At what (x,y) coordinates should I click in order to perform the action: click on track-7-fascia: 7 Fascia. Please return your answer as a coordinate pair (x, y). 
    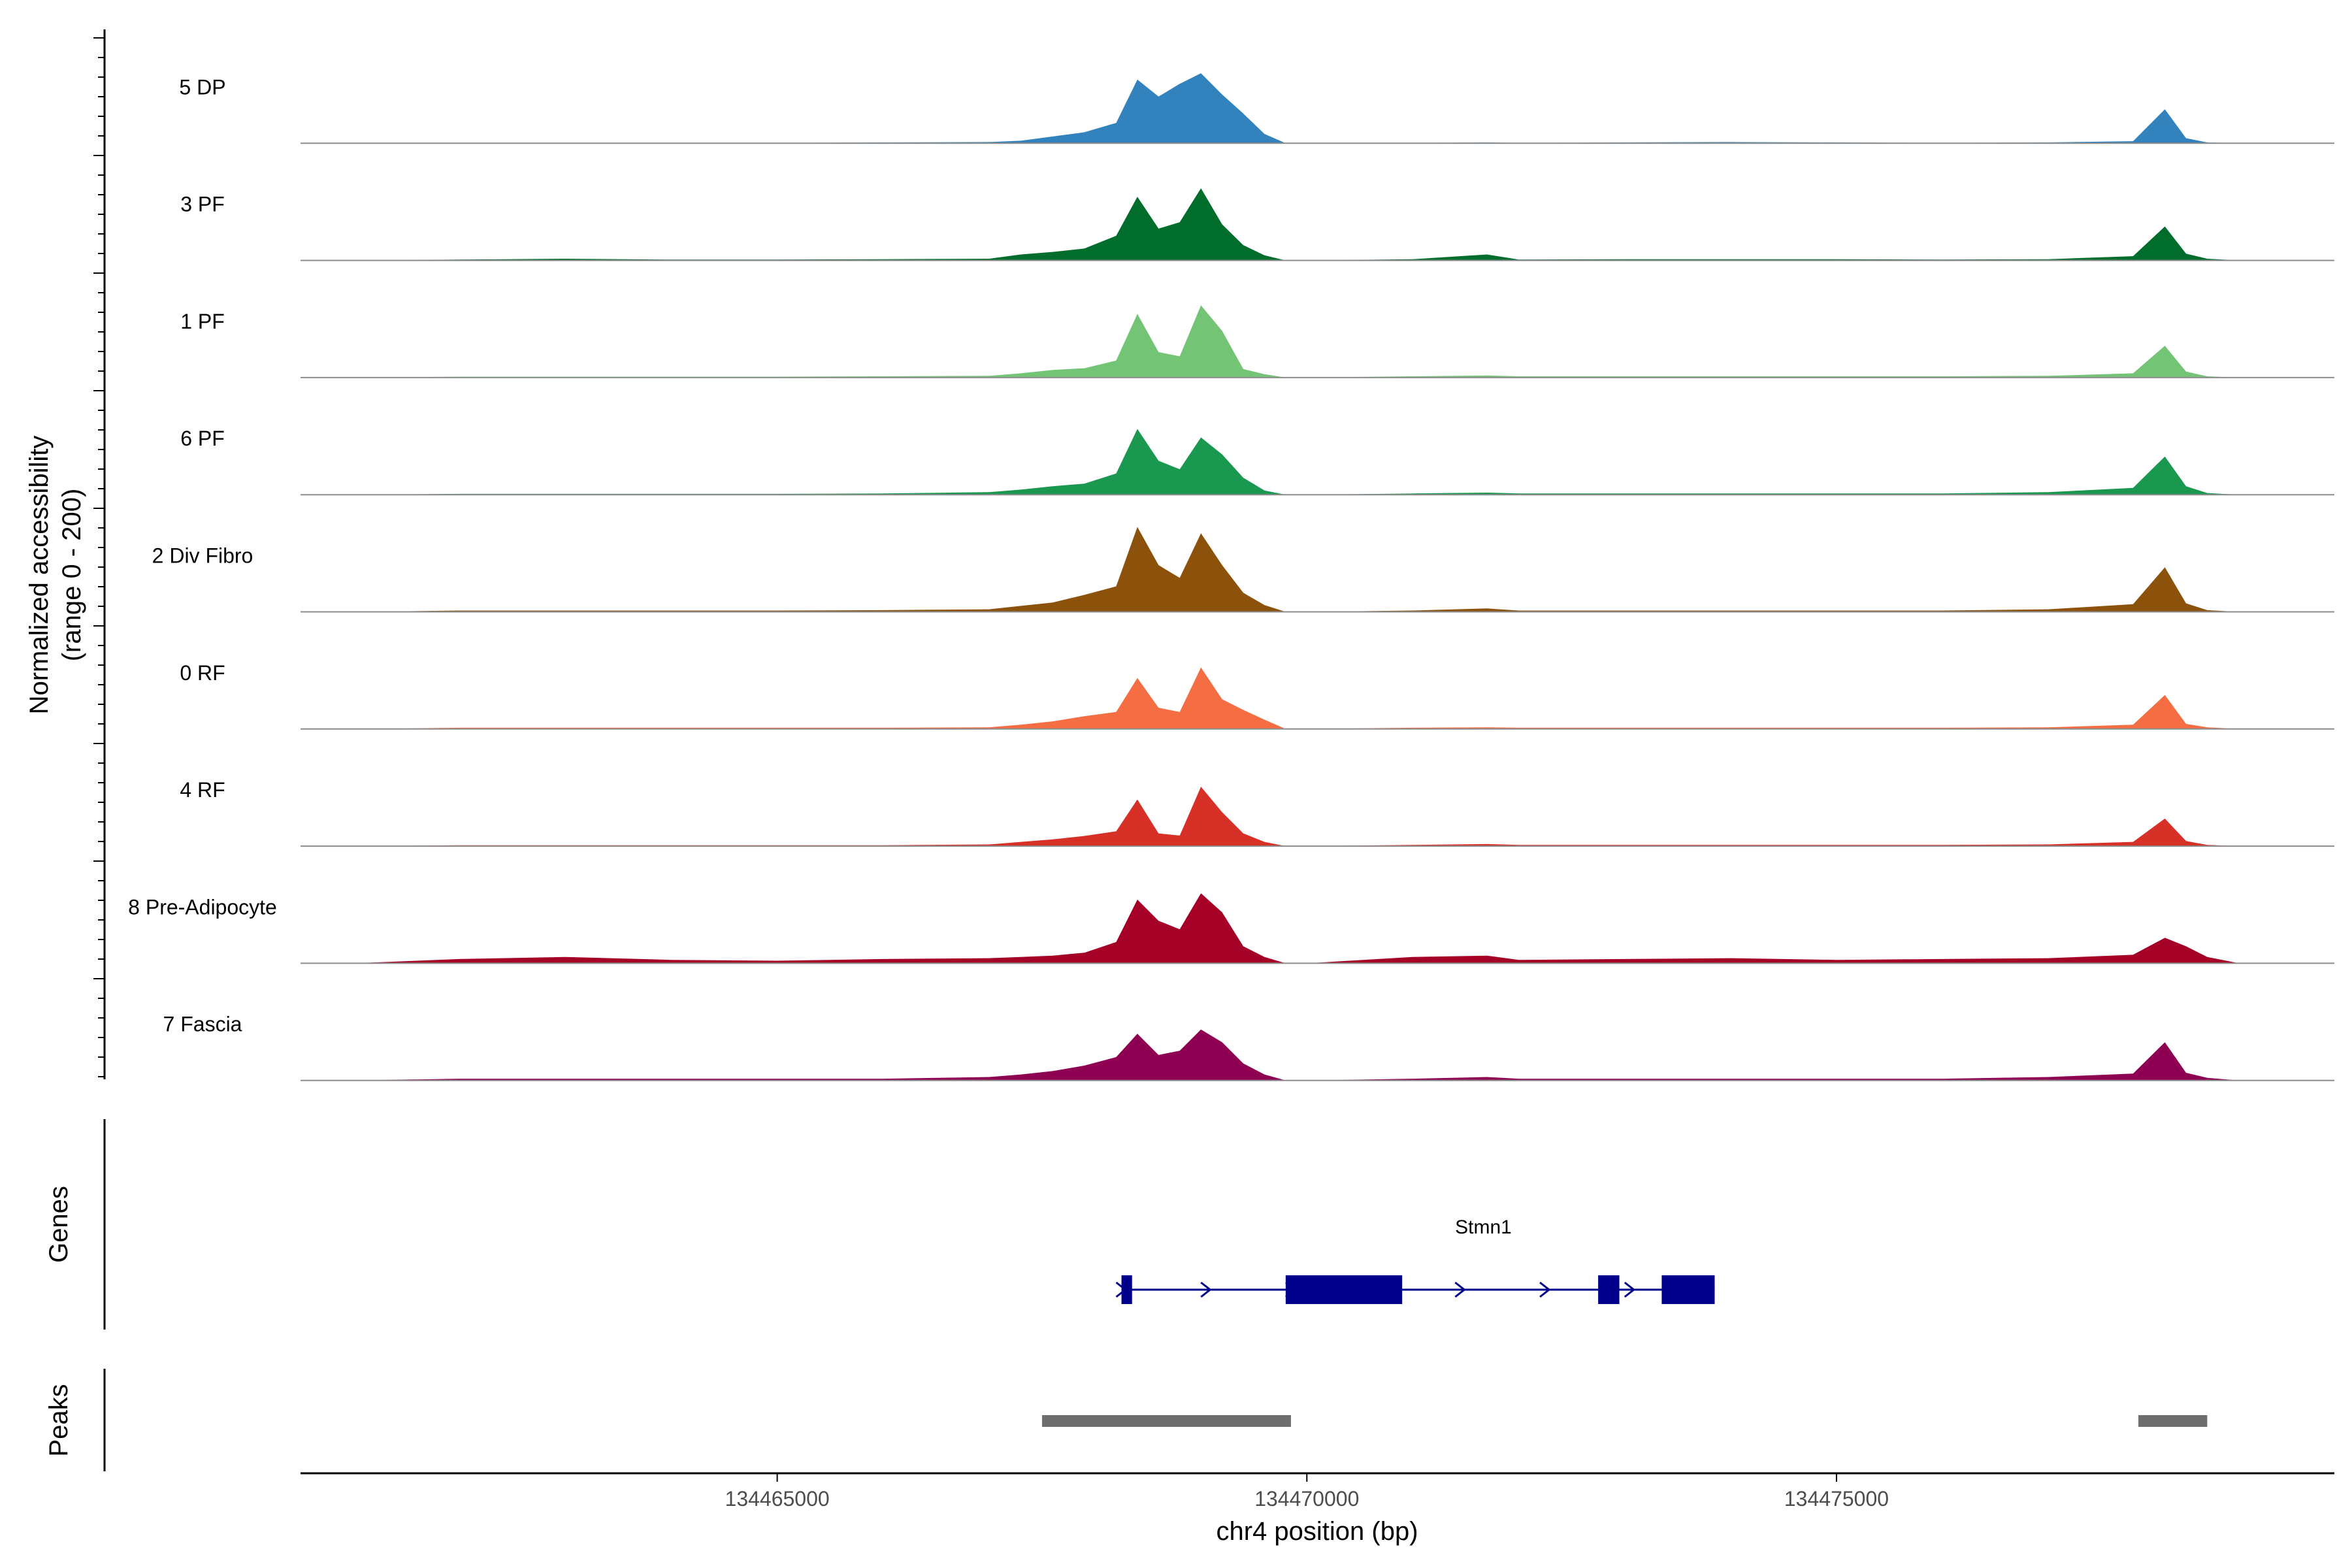
    Looking at the image, I should click on (1248, 1047).